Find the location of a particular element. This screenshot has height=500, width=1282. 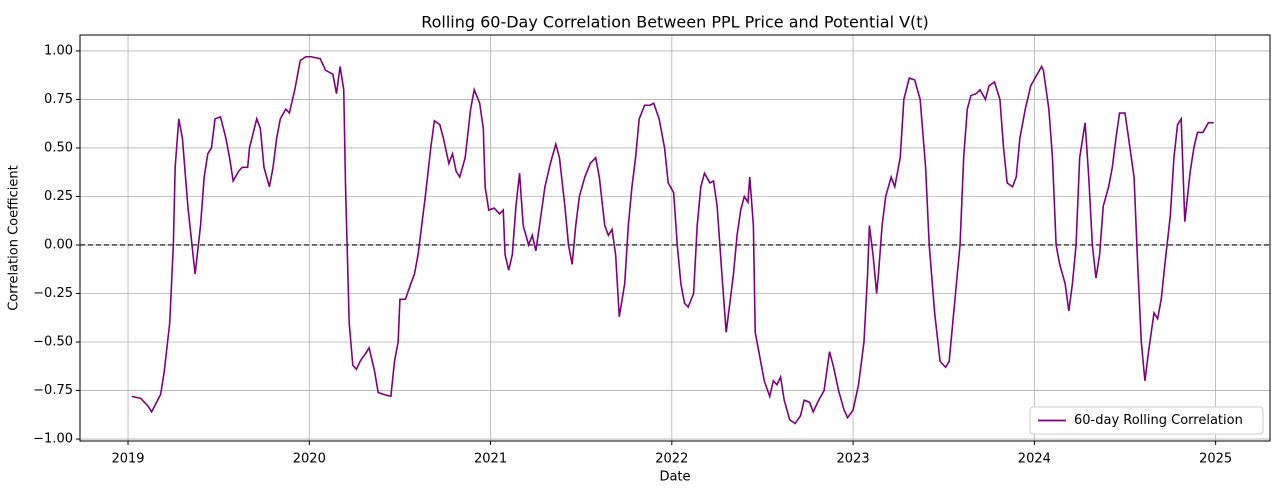

y-tick-label: −0.50 is located at coordinates (53, 342).